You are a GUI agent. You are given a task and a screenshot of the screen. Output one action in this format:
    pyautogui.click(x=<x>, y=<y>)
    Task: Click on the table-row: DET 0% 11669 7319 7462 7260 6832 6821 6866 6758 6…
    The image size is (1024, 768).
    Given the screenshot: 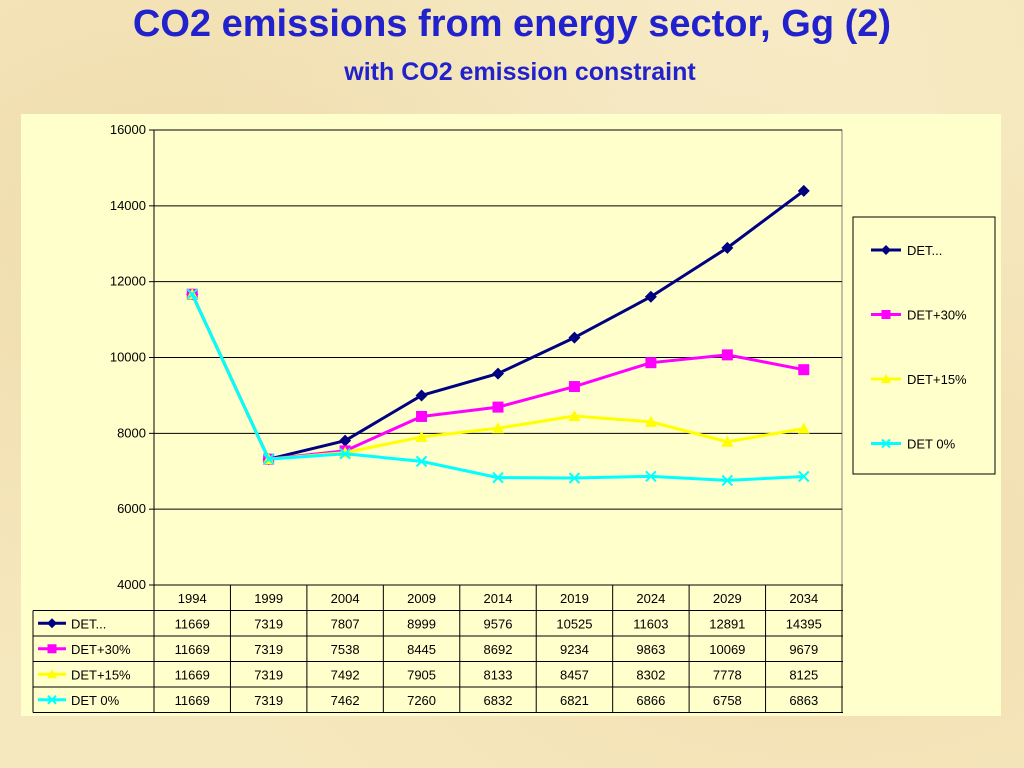 What is the action you would take?
    pyautogui.click(x=428, y=700)
    